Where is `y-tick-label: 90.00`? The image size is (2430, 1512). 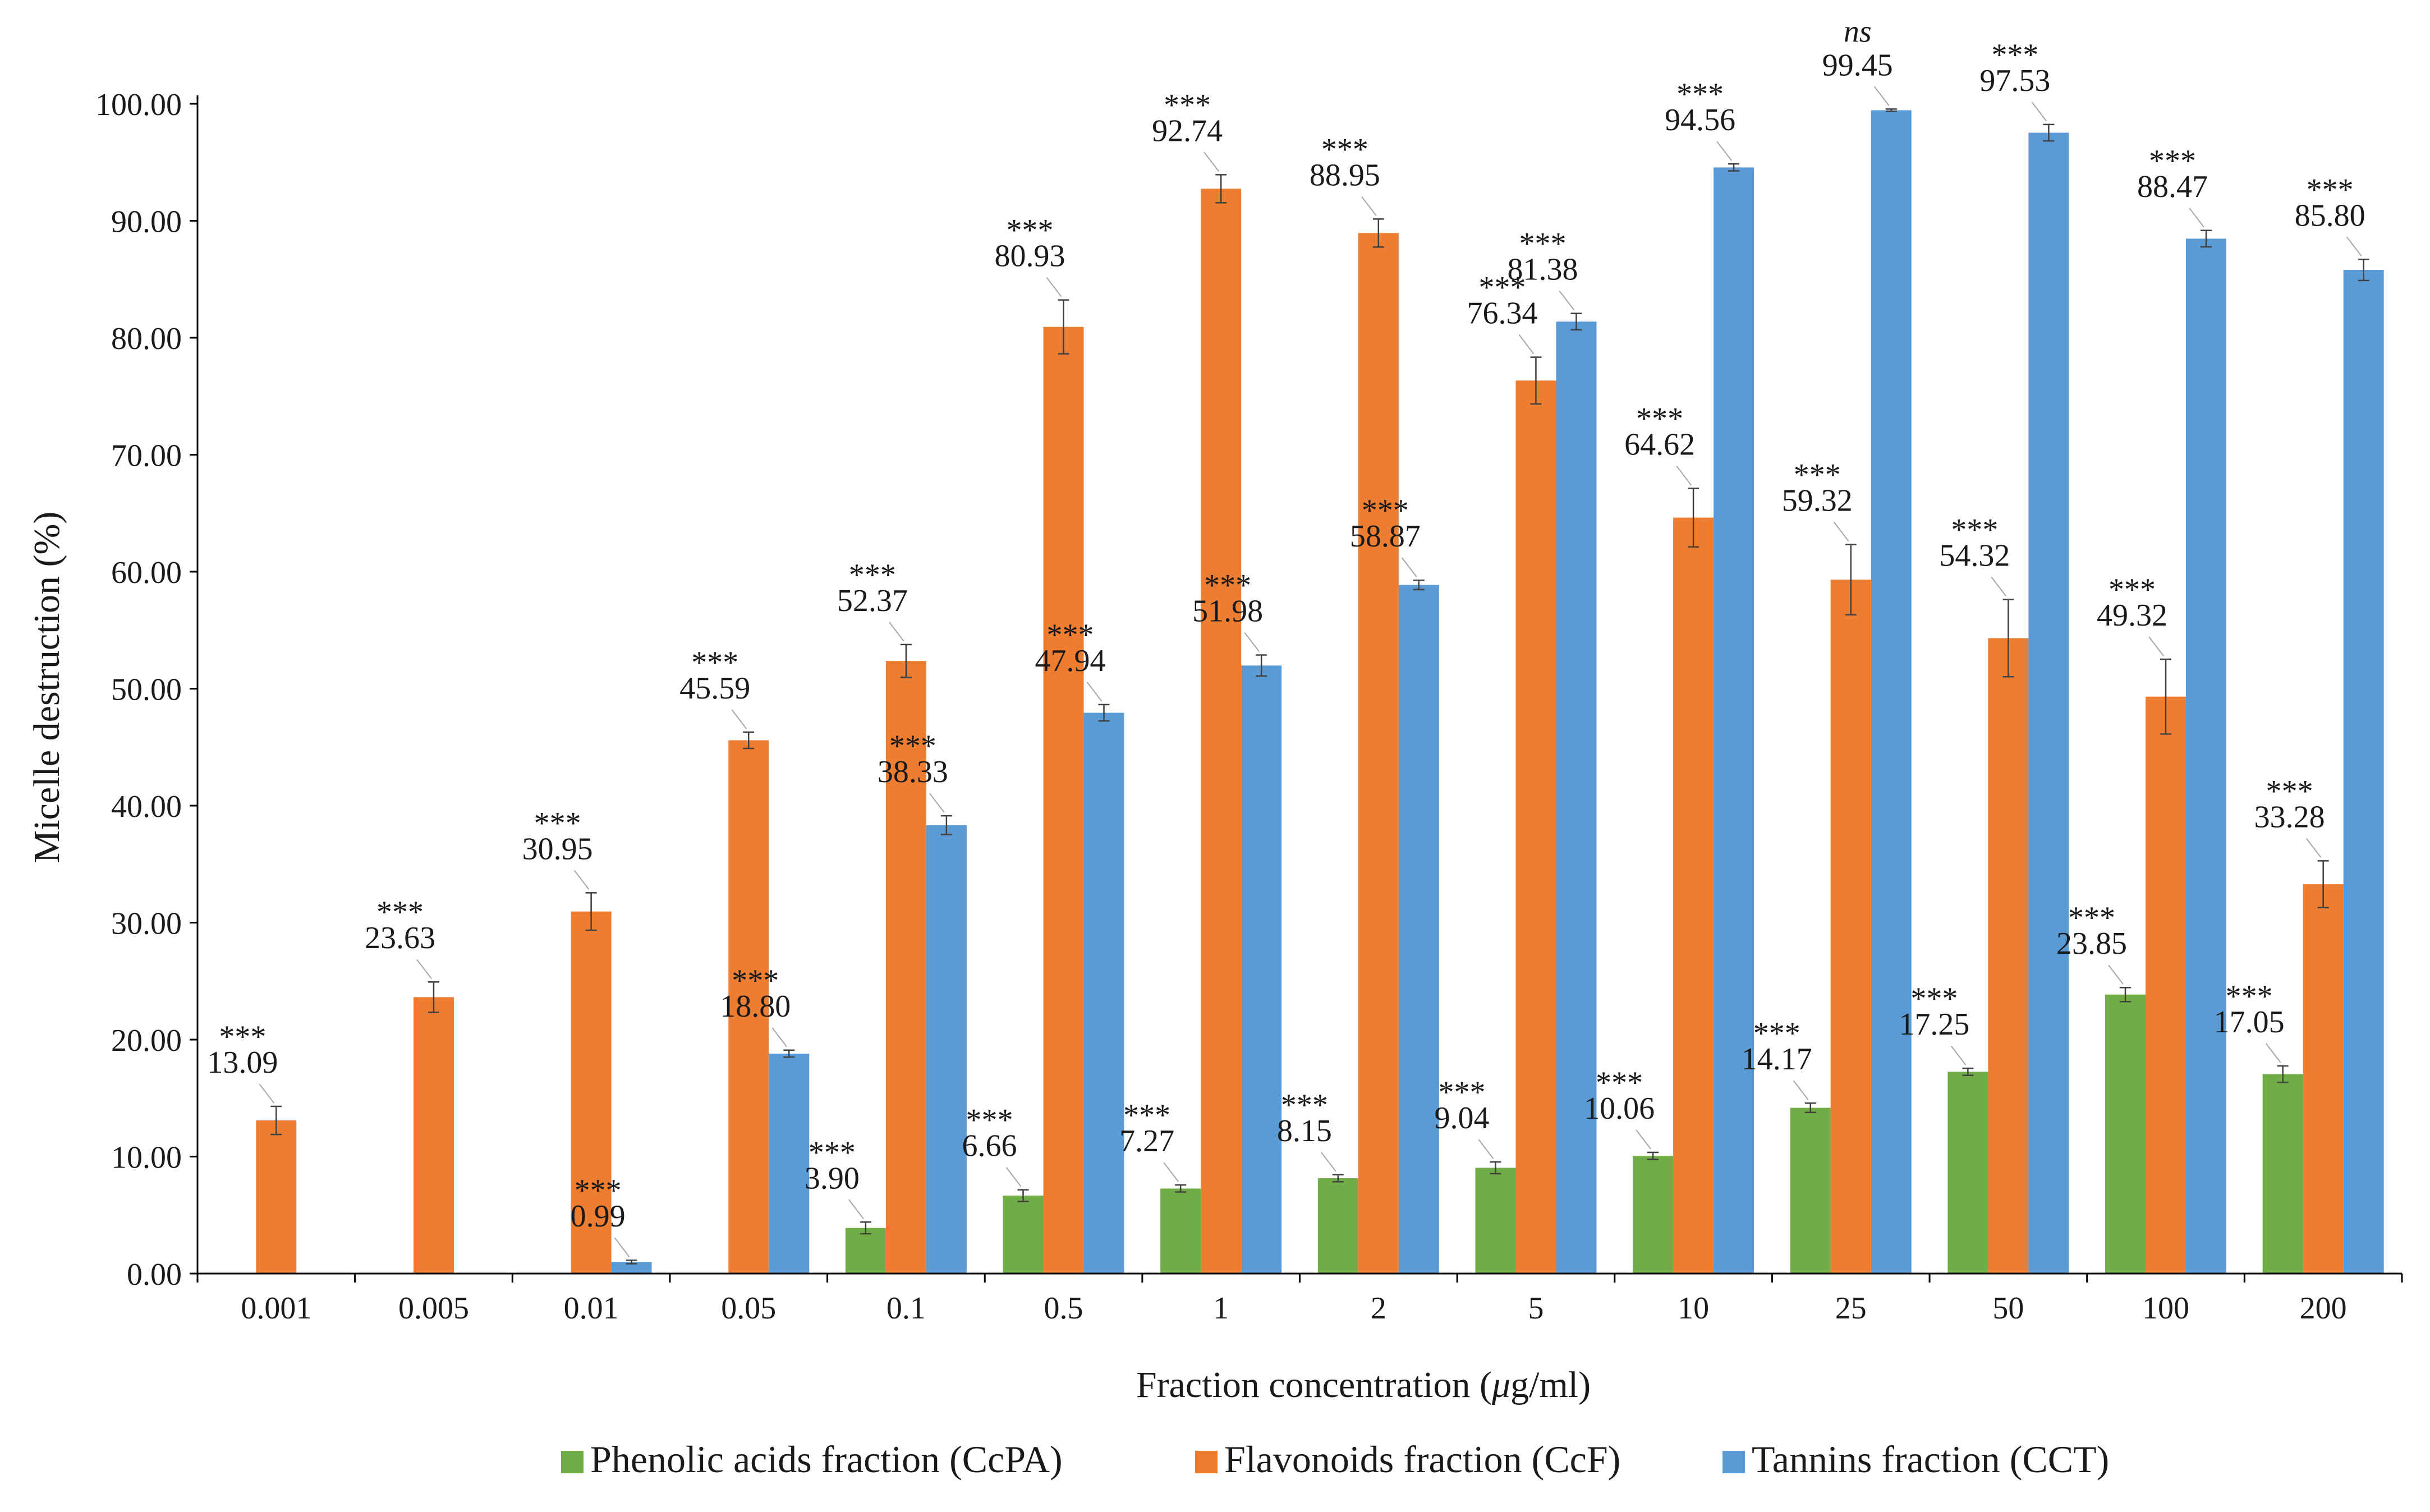
y-tick-label: 90.00 is located at coordinates (146, 222).